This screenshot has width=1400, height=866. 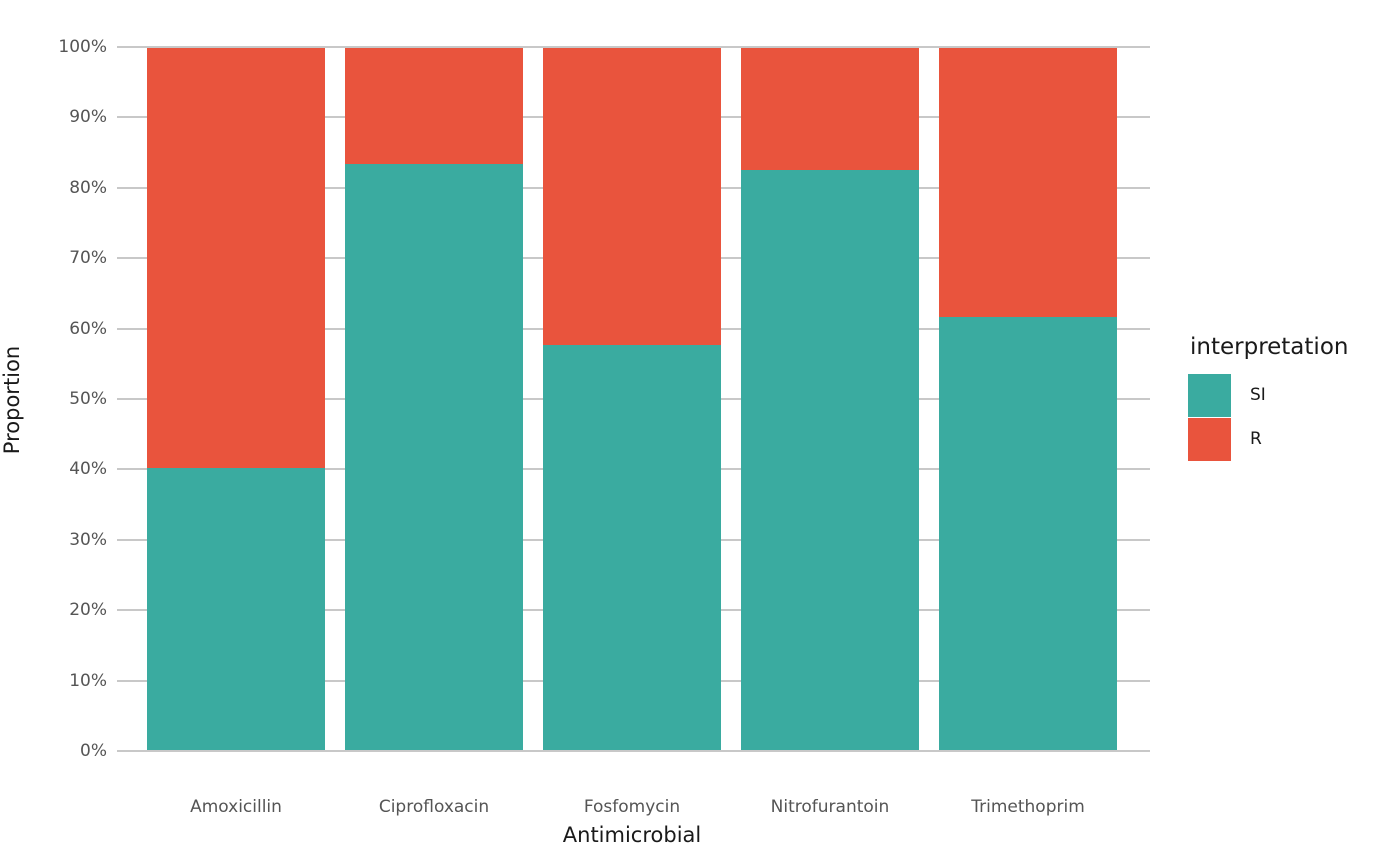 I want to click on y-tick-label: 10%, so click(x=88, y=680).